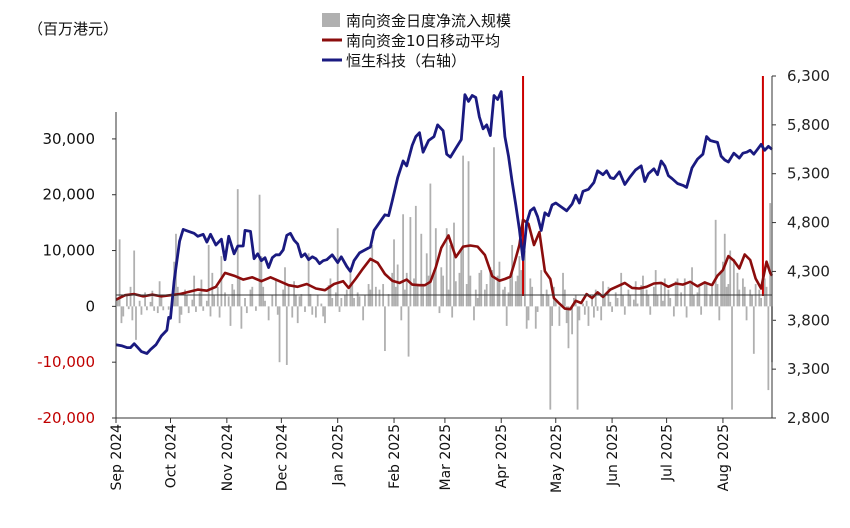  What do you see at coordinates (808, 271) in the screenshot?
I see `right-tick-label: 4,300` at bounding box center [808, 271].